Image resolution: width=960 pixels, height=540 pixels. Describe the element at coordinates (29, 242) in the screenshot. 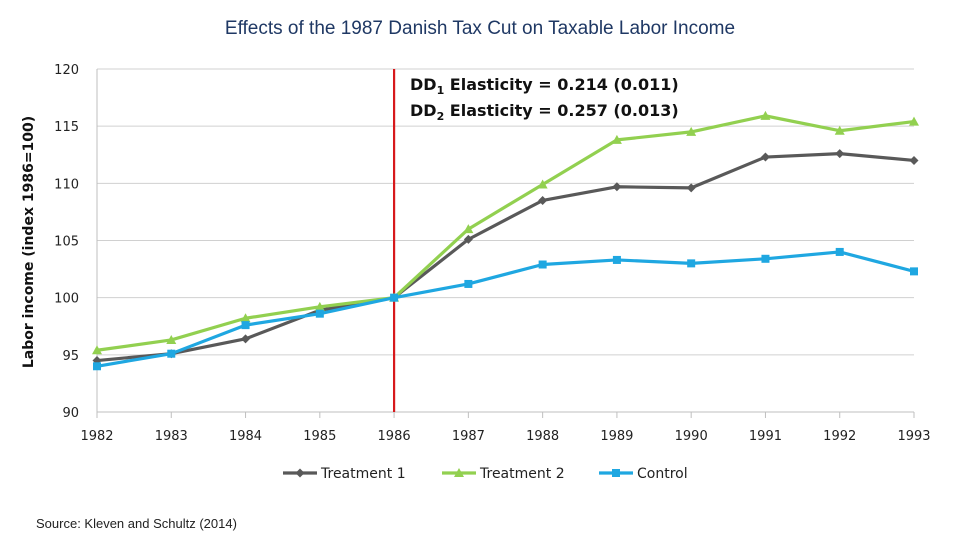

I see `y-axis-label: Labor income (index 1986=100)` at that location.